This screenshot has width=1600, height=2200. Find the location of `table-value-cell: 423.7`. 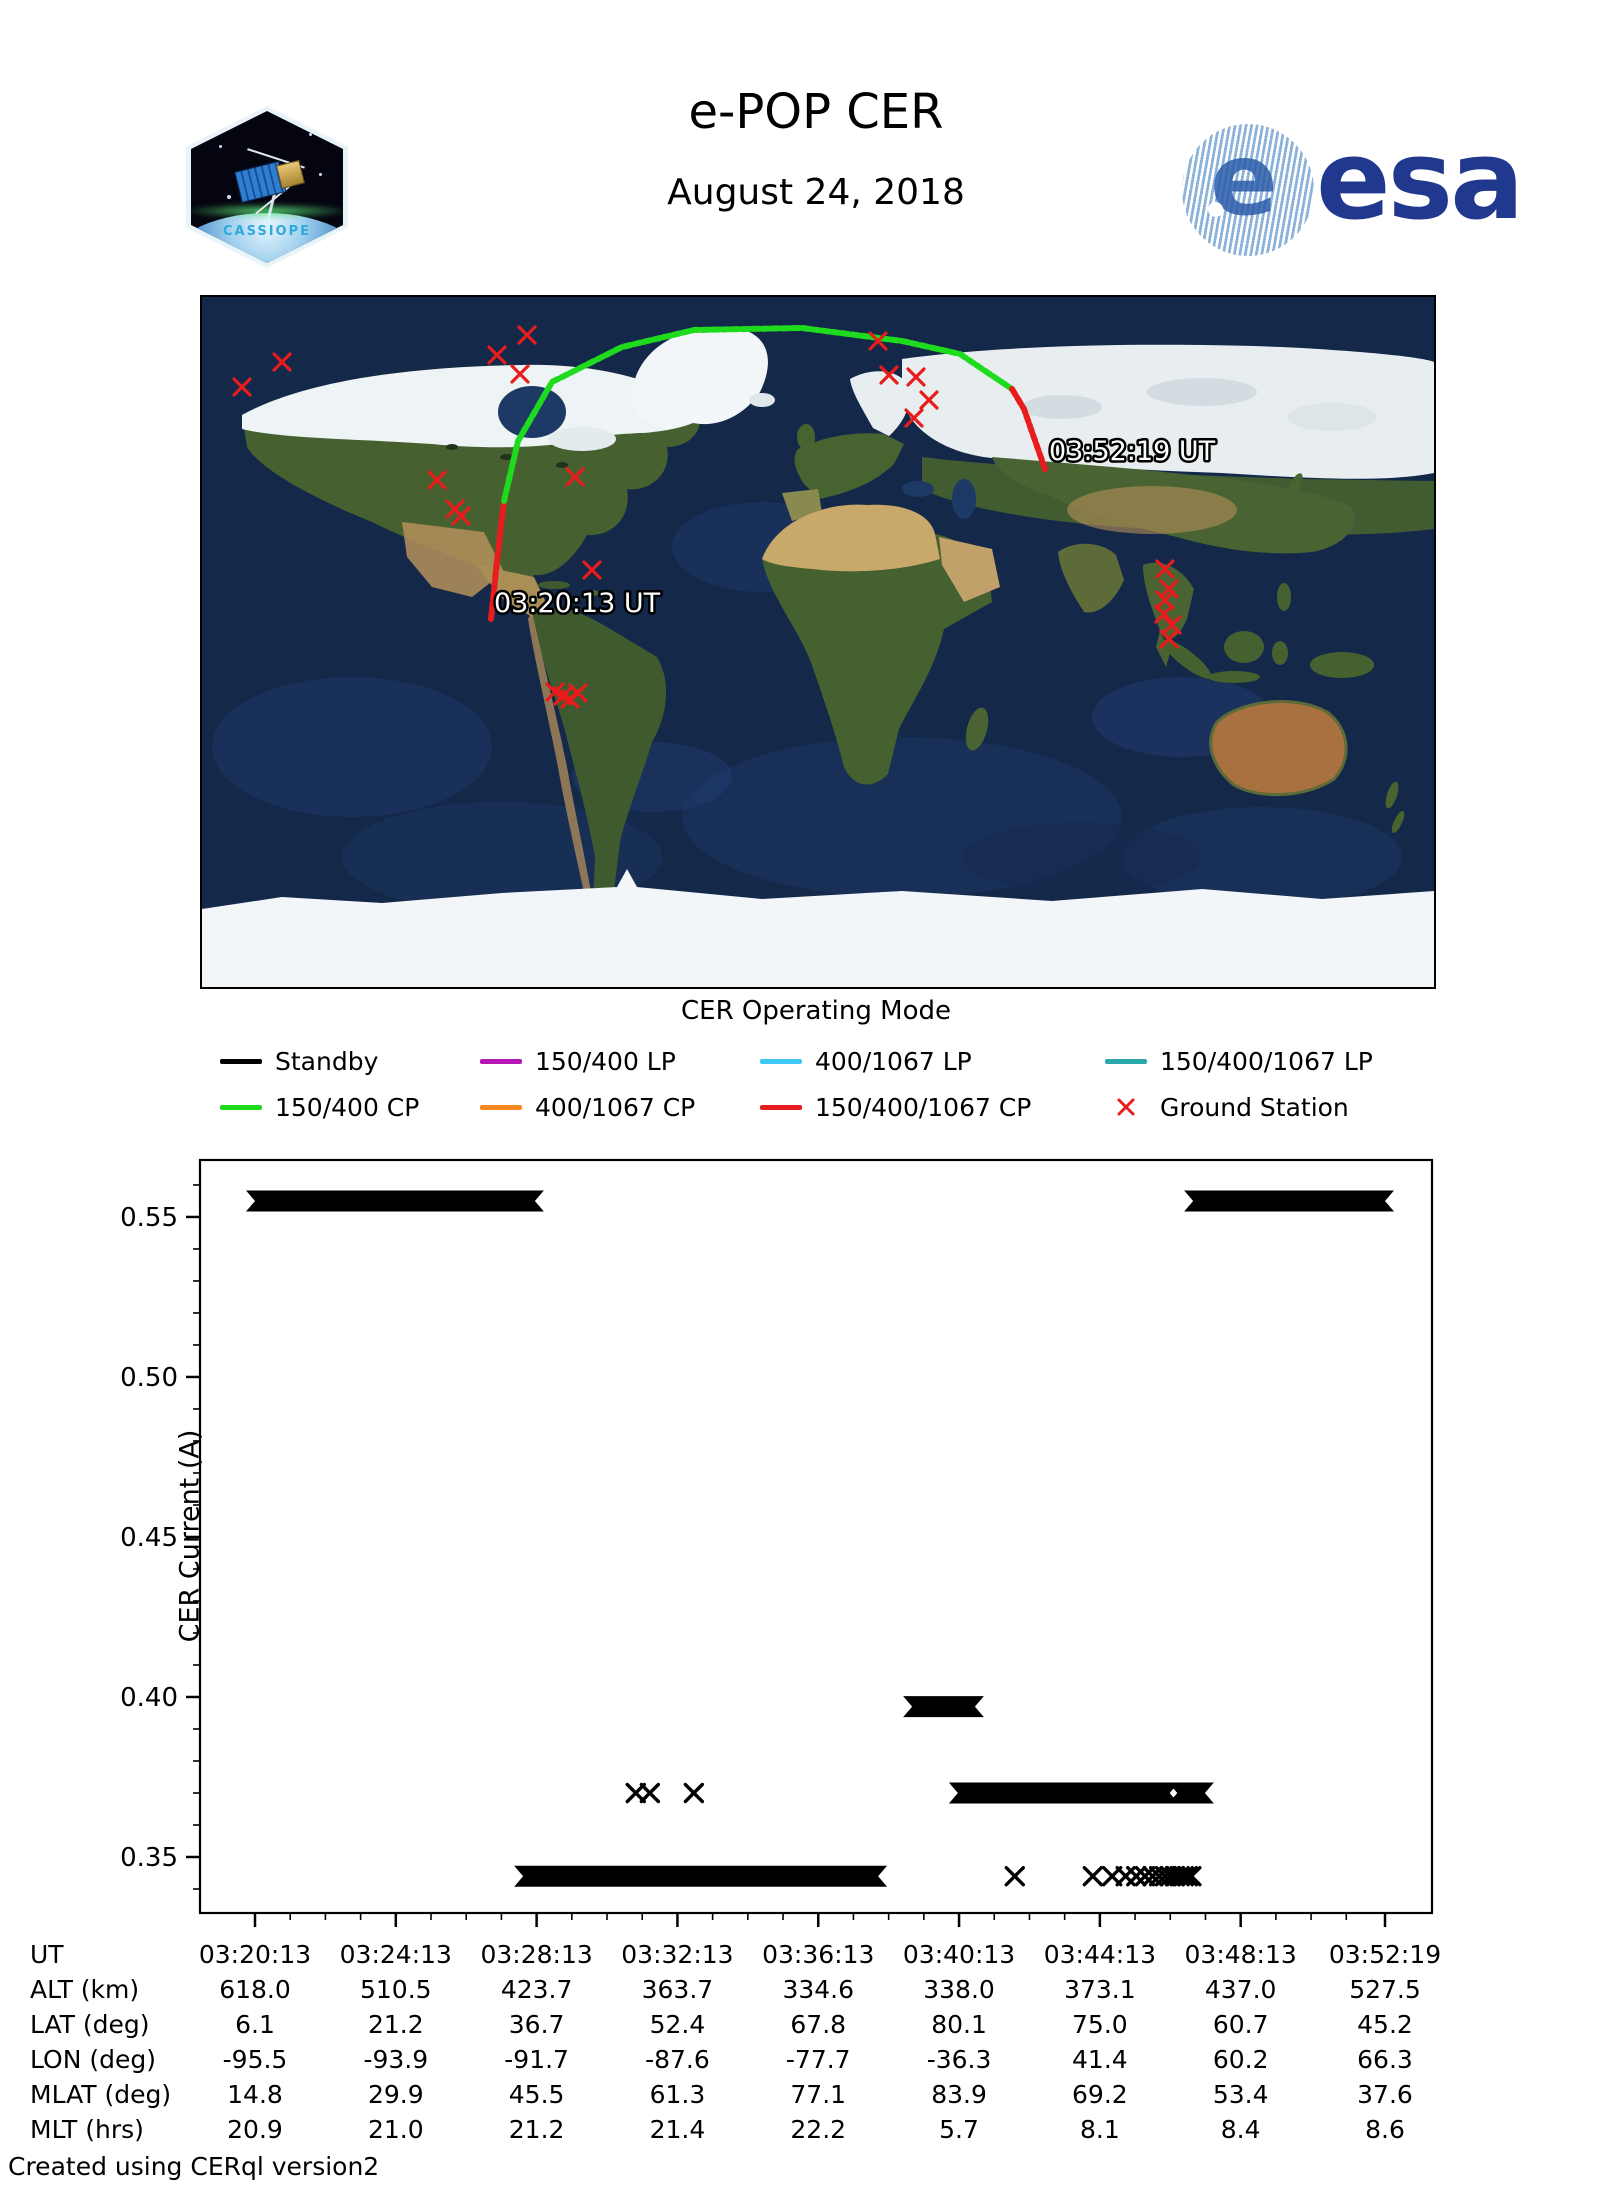

table-value-cell: 423.7 is located at coordinates (536, 1989).